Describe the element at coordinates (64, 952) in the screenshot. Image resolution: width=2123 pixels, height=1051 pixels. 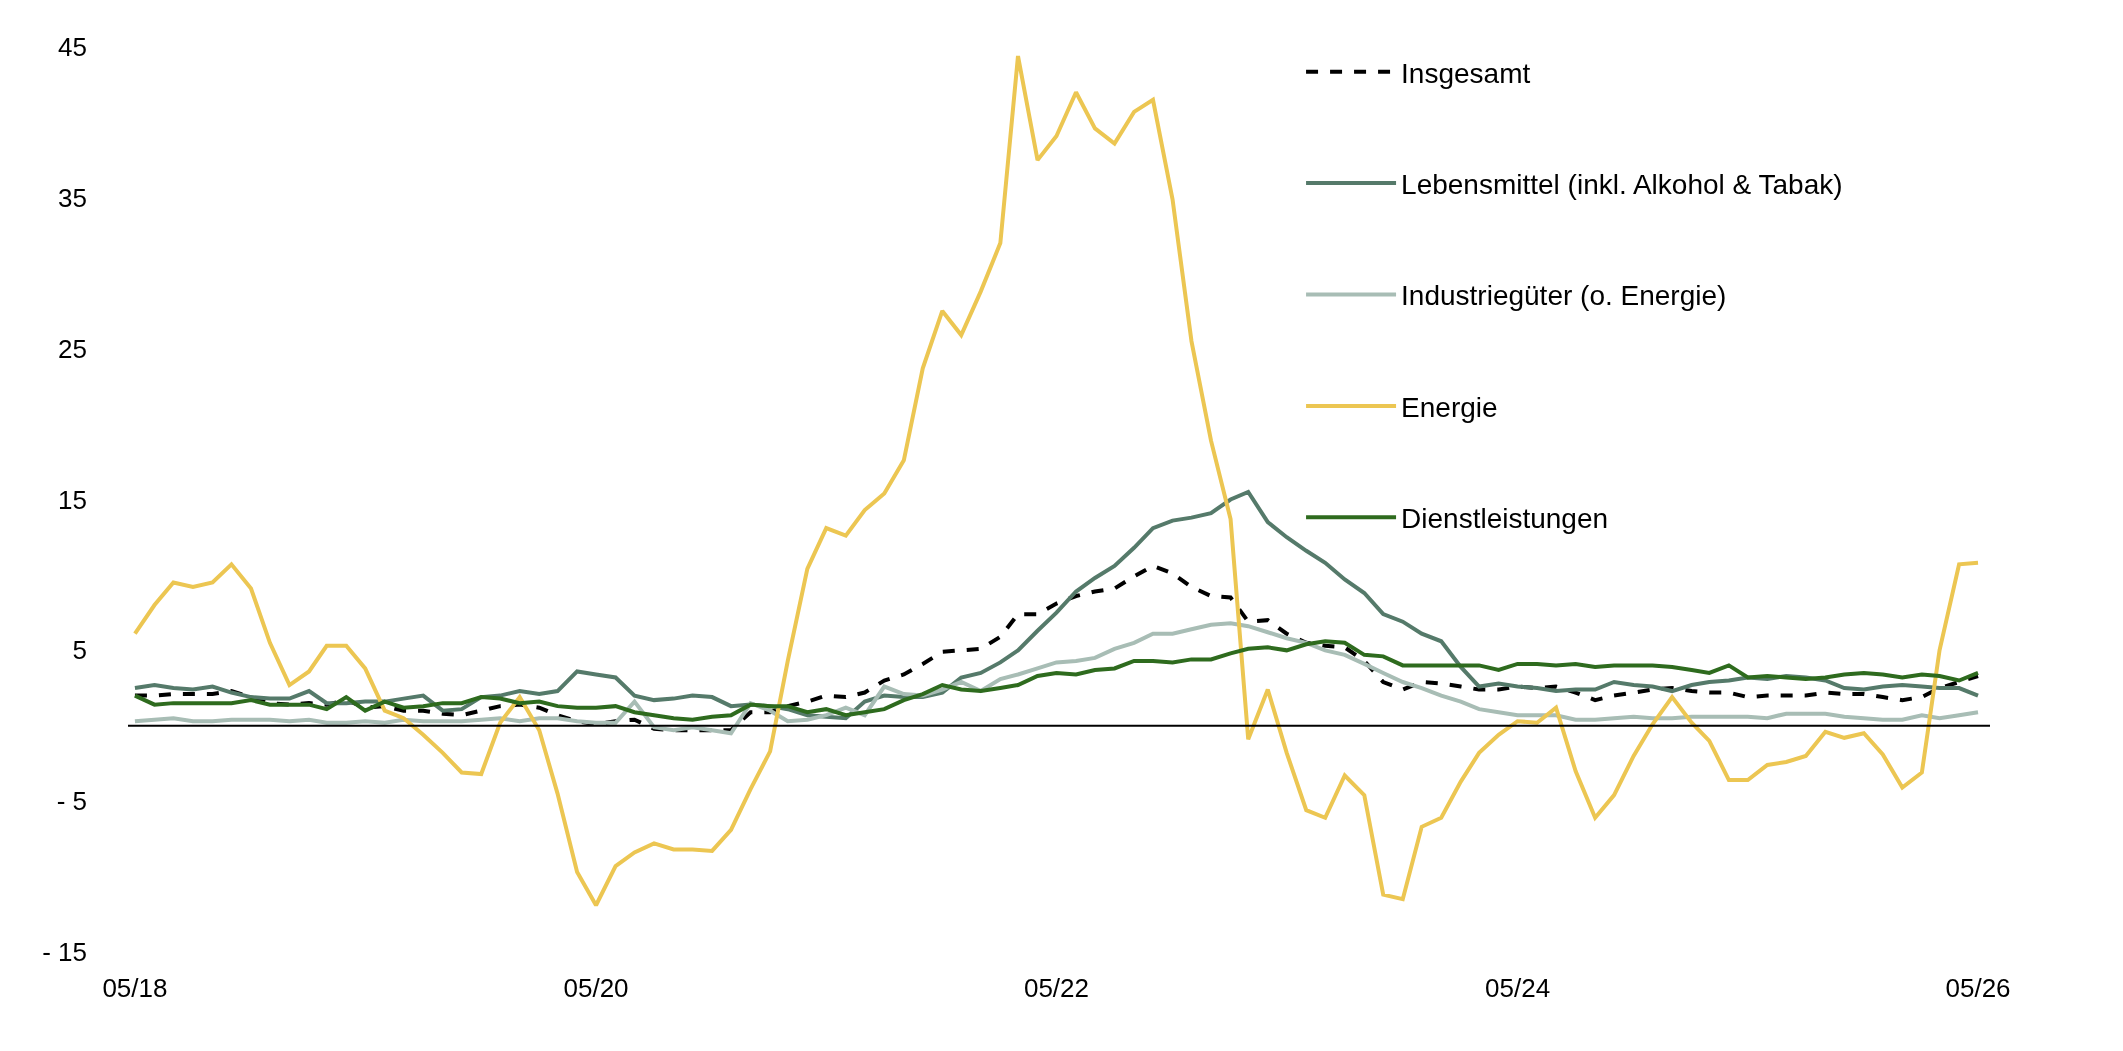
I see `y-tick-label: - 15` at that location.